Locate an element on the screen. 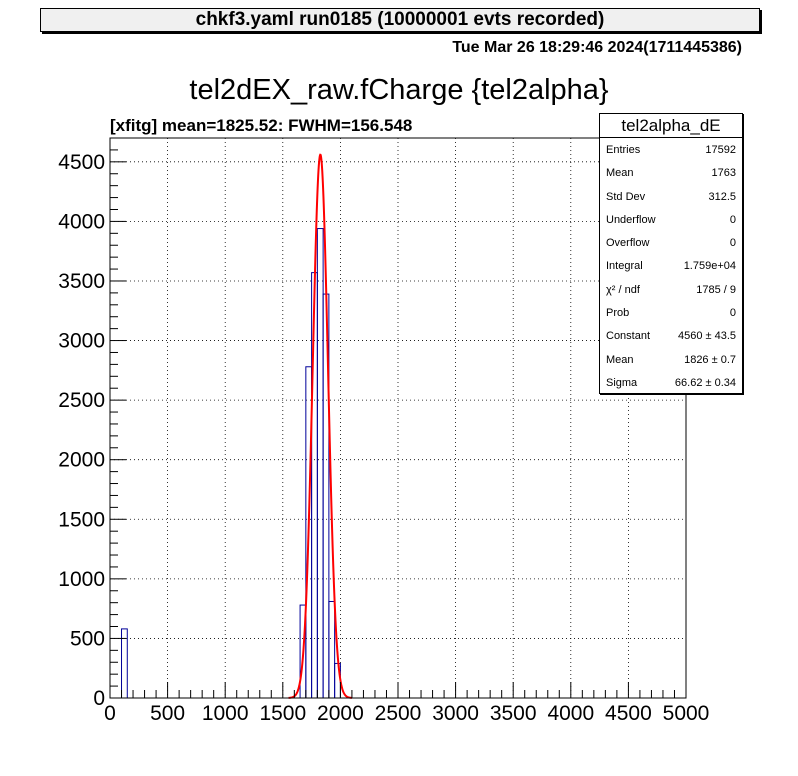 The image size is (798, 776). stats-row: Entries 17592 is located at coordinates (671, 149).